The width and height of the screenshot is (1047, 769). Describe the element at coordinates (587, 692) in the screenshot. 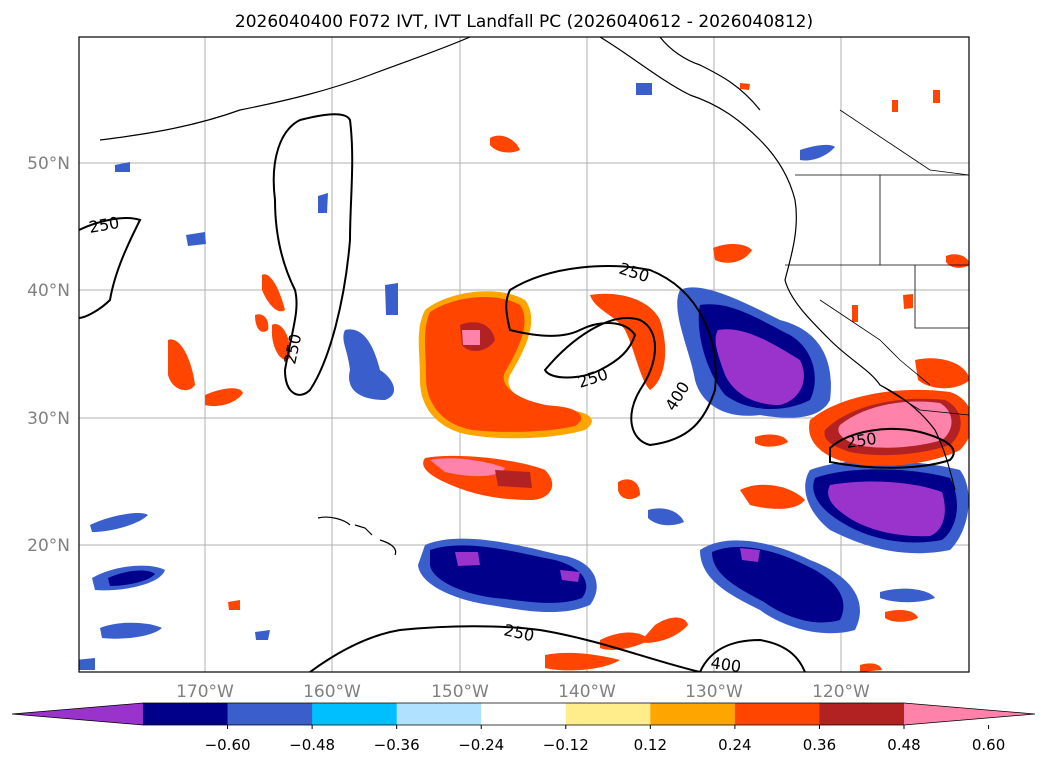

I see `lon-label: 140°W` at that location.